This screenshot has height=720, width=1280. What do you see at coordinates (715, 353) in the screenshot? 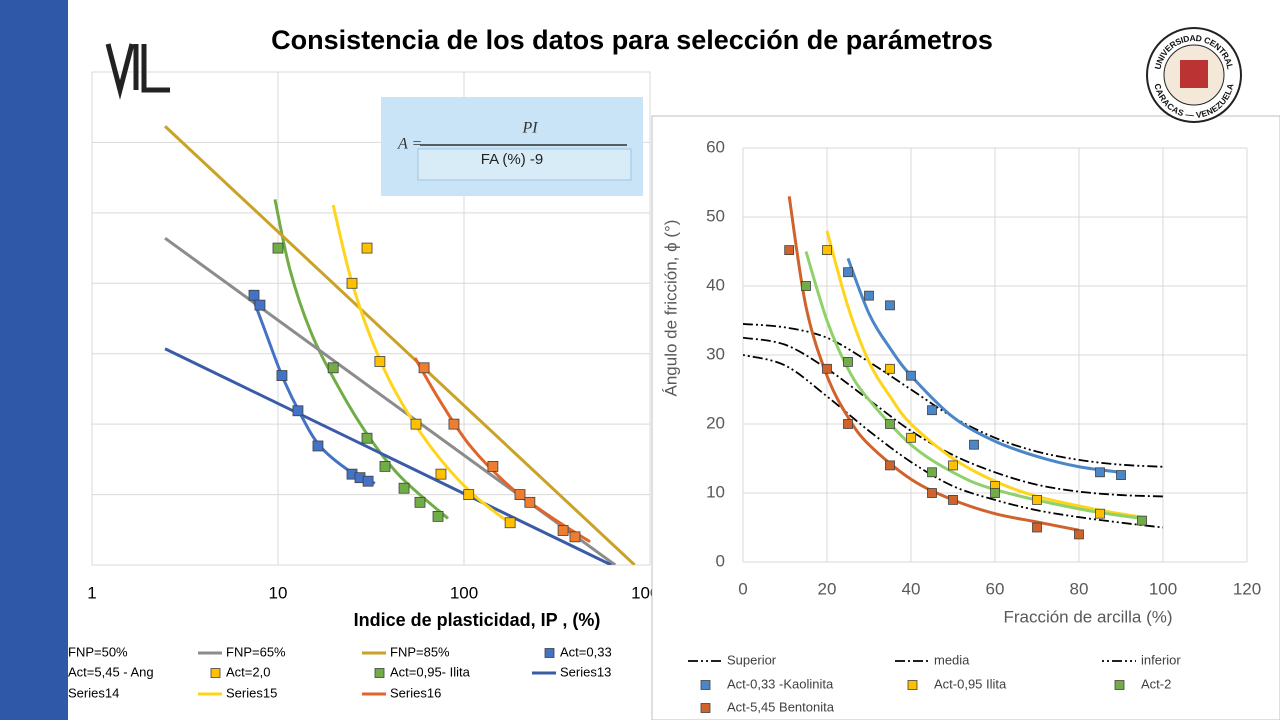
I see `y-tick-label: 30` at bounding box center [715, 353].